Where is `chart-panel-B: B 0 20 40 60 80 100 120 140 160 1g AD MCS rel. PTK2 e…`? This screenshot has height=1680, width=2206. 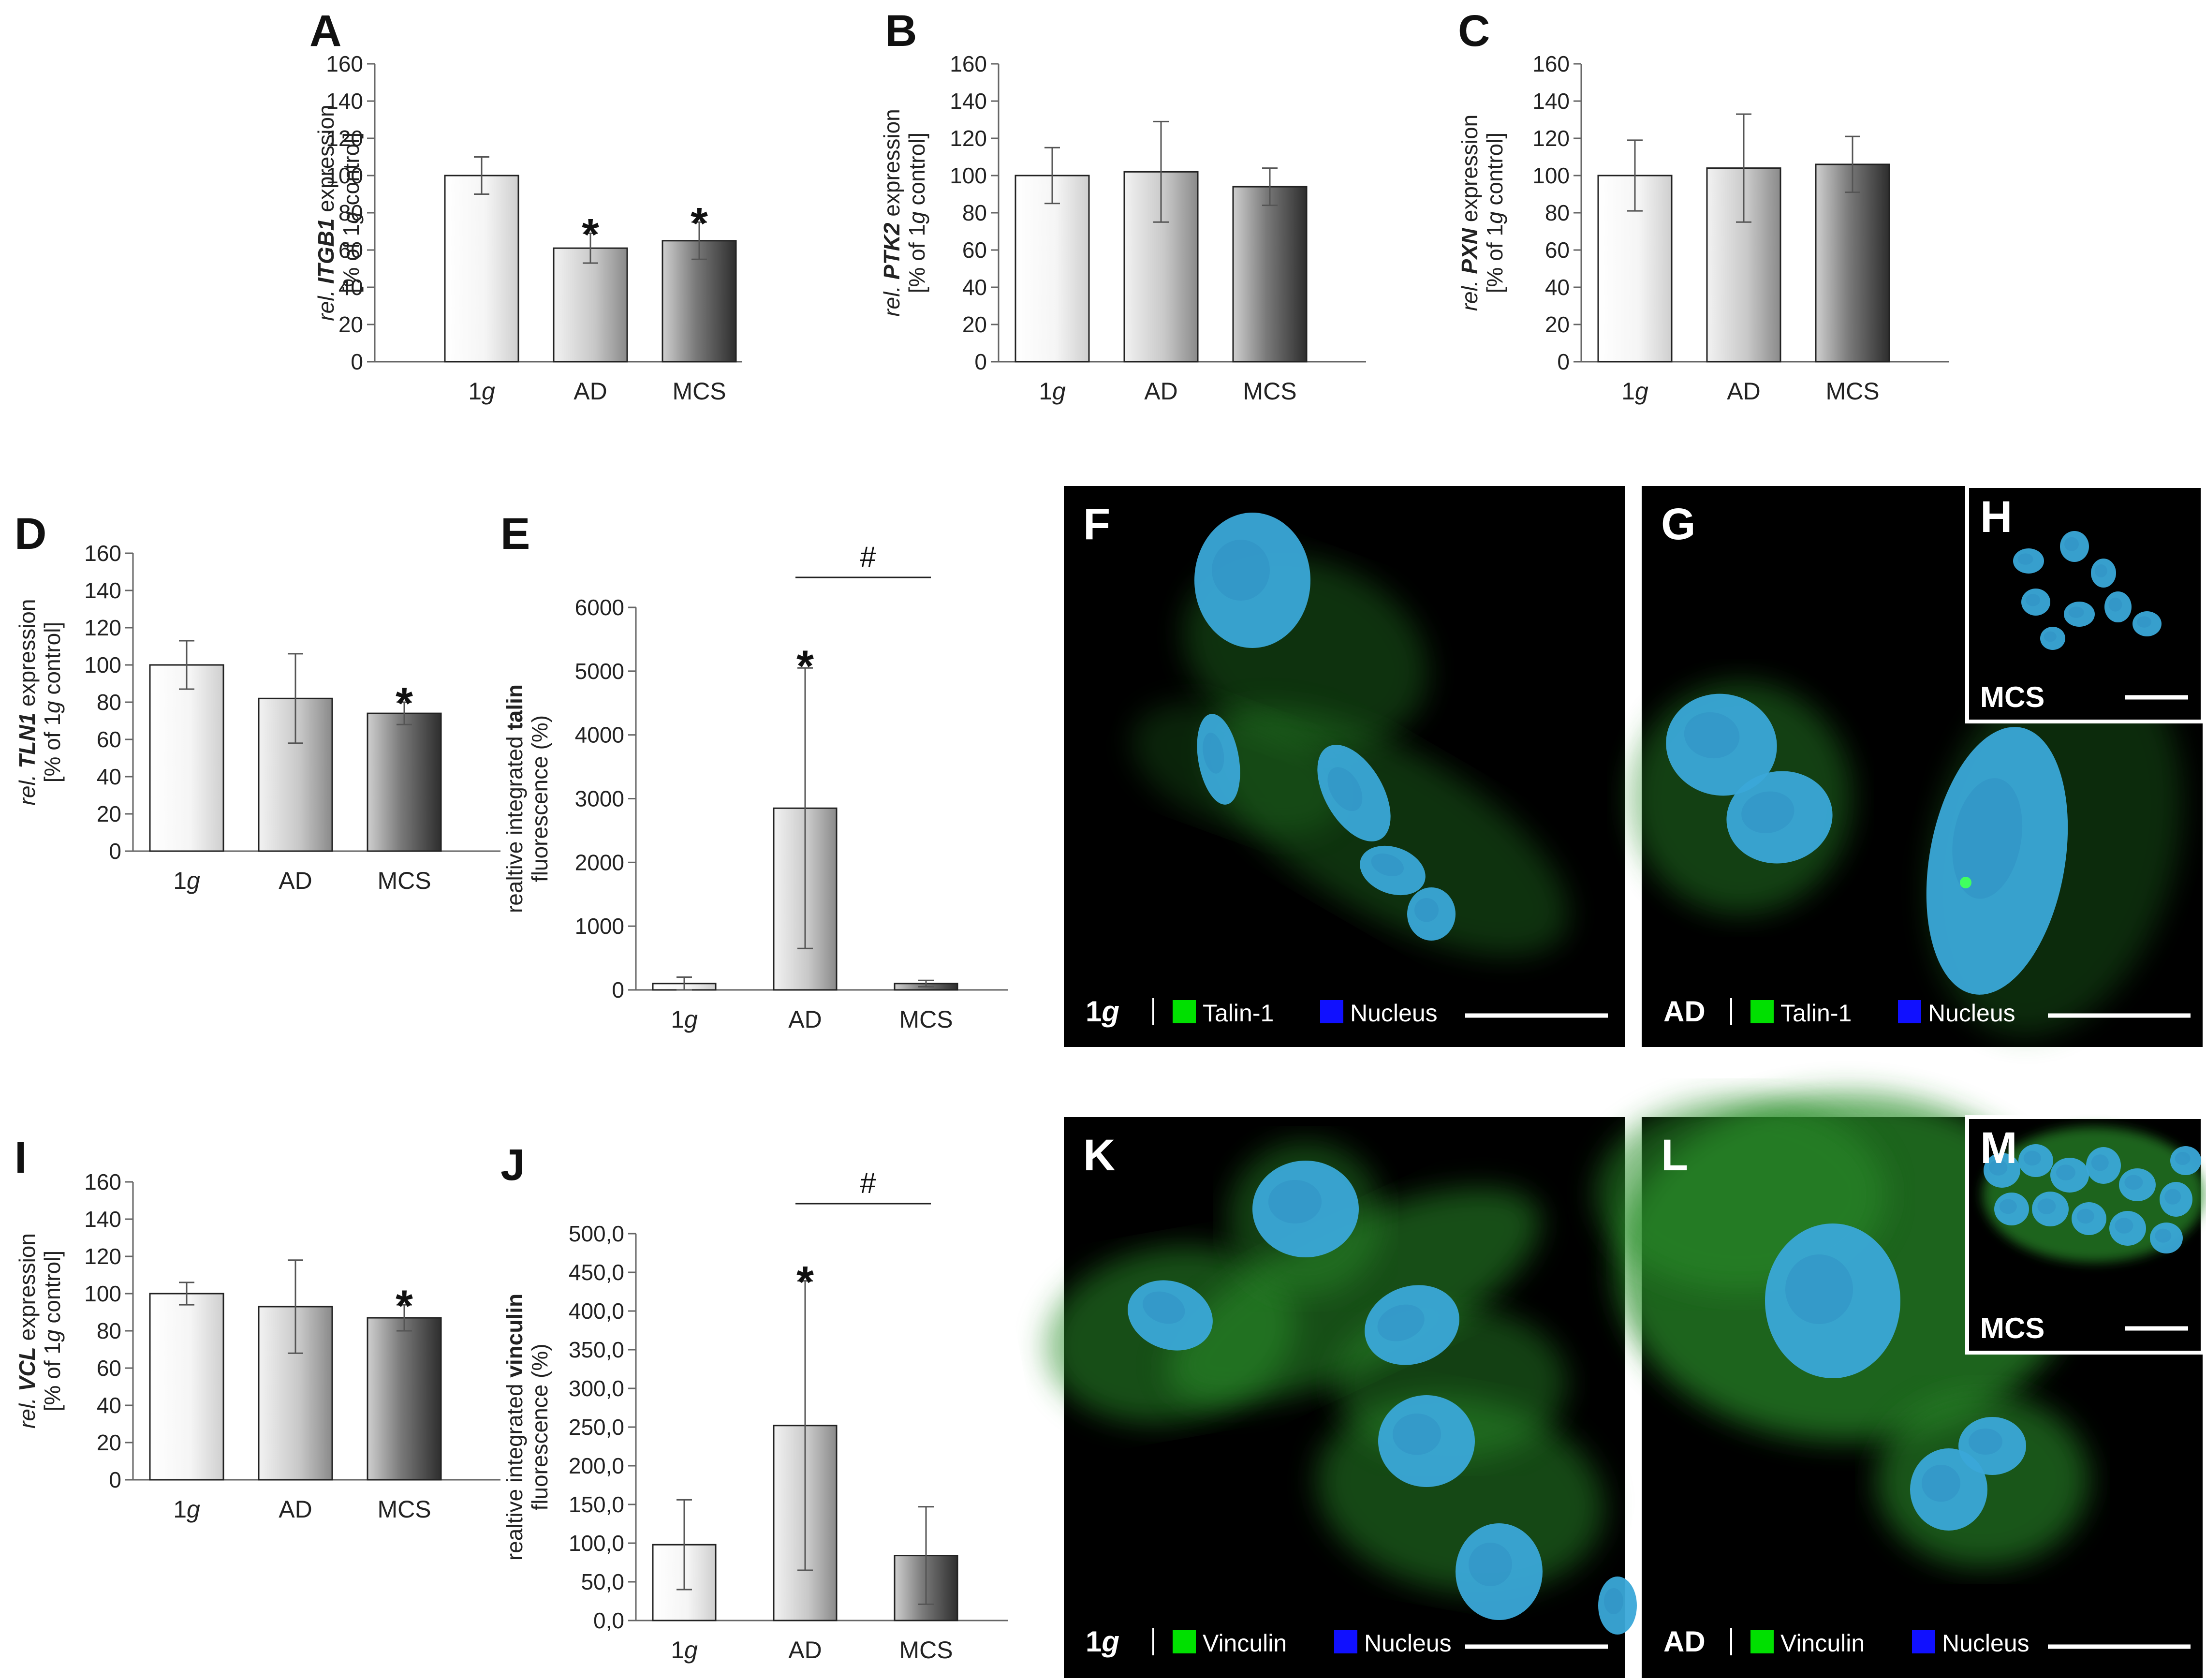
chart-panel-B: B 0 20 40 60 80 100 120 140 160 1g AD MCS rel. PTK2 e… is located at coordinates (1122, 206).